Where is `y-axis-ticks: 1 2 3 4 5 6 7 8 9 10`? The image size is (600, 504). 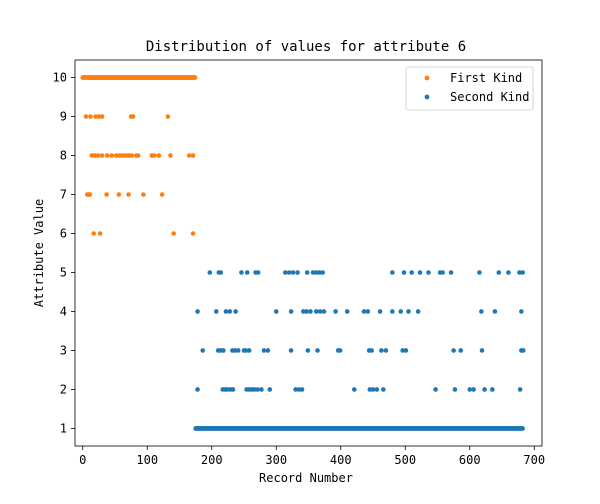 y-axis-ticks: 1 2 3 4 5 6 7 8 9 10 is located at coordinates (64, 253).